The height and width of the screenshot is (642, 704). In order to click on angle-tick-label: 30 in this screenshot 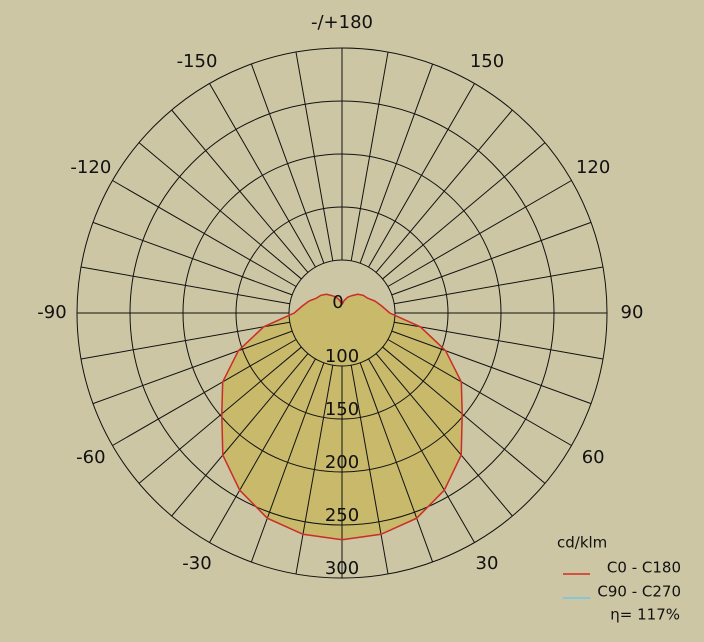, I will do `click(487, 563)`.